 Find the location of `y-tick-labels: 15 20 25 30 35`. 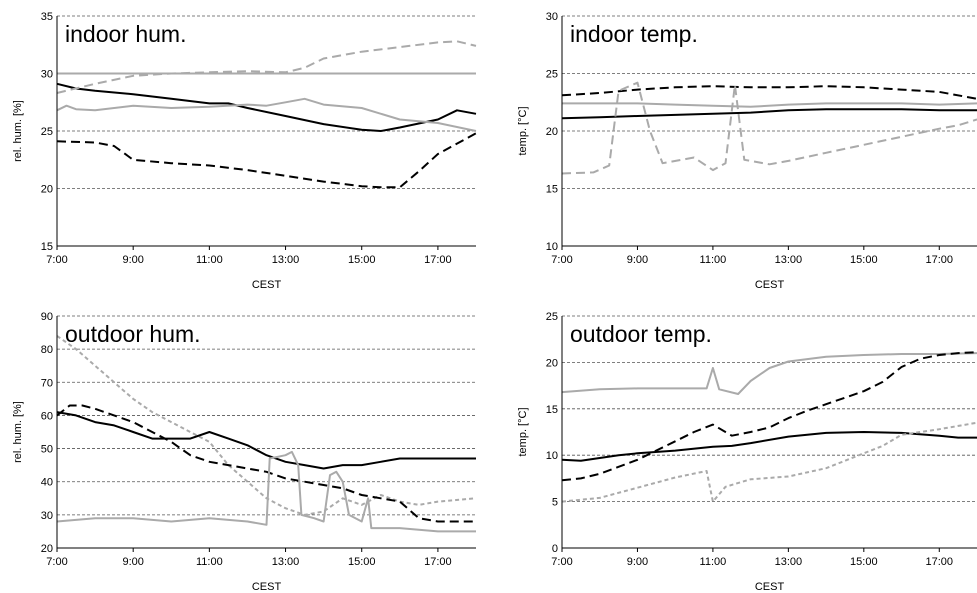

y-tick-labels: 15 20 25 30 35 is located at coordinates (47, 132).